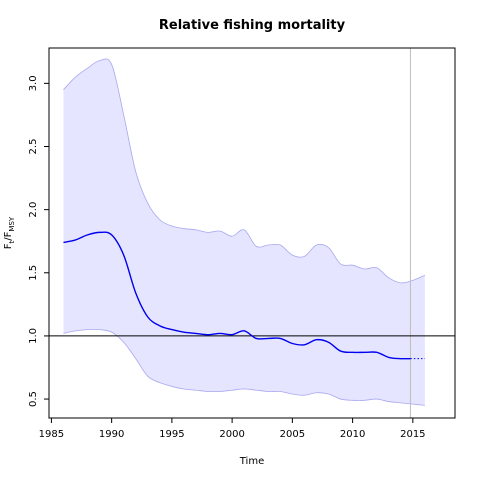 This screenshot has height=480, width=480. I want to click on x-tick-label-1985: 1985, so click(51, 434).